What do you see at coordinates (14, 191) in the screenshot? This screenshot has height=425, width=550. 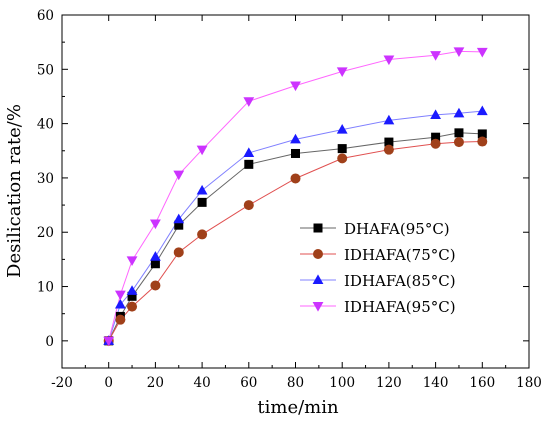 I see `y-axis-label: Desilication rate/%` at bounding box center [14, 191].